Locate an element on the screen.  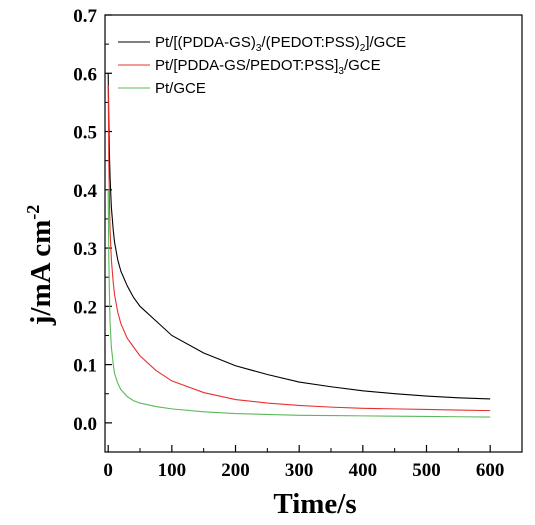
legend-entry-3: Pt/GCE is located at coordinates (162, 88).